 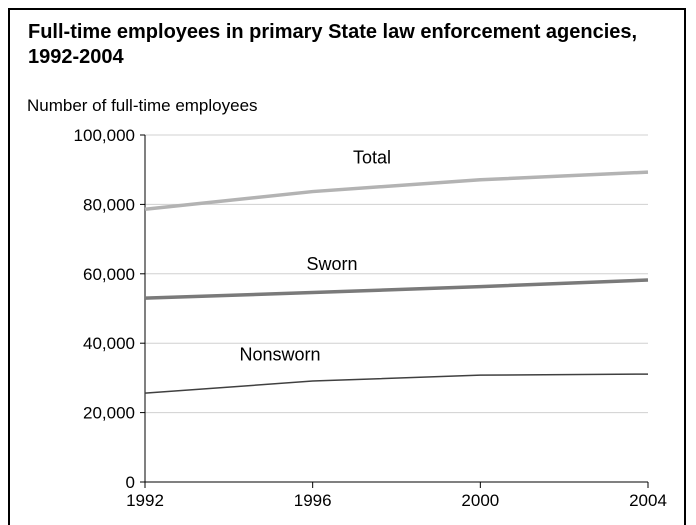 I want to click on y-tick-label: 100,000, so click(x=104, y=135).